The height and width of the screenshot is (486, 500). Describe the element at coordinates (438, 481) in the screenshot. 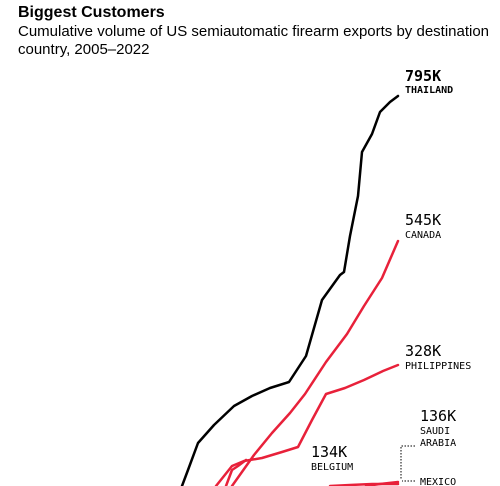

I see `label-country-mexico: MEXICO` at that location.